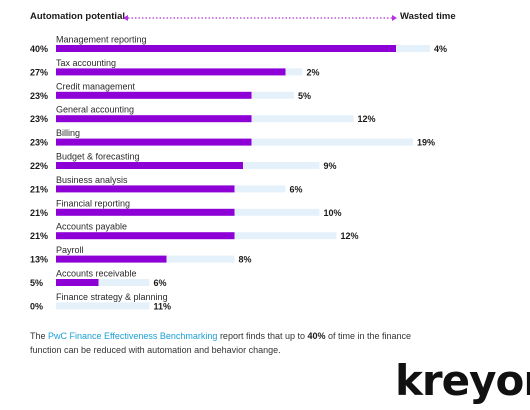 The width and height of the screenshot is (530, 410). Describe the element at coordinates (39, 166) in the screenshot. I see `automation-value-label: 22%` at that location.